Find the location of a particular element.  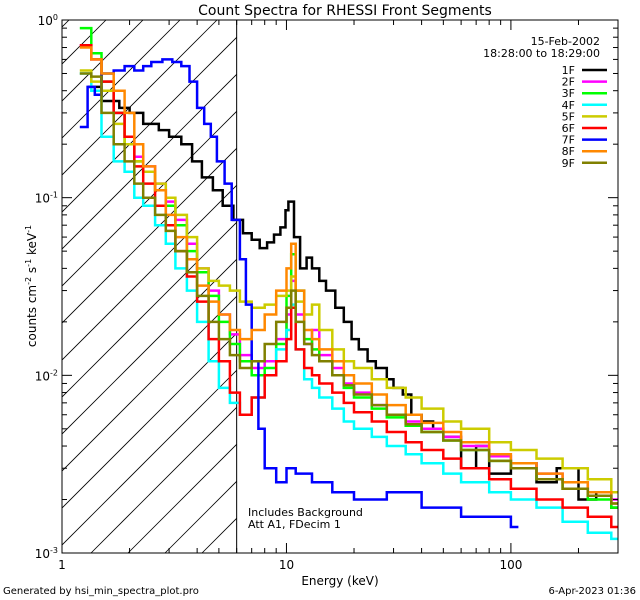

chart-title: Count Spectra for RHESSI Front Segments is located at coordinates (345, 11).